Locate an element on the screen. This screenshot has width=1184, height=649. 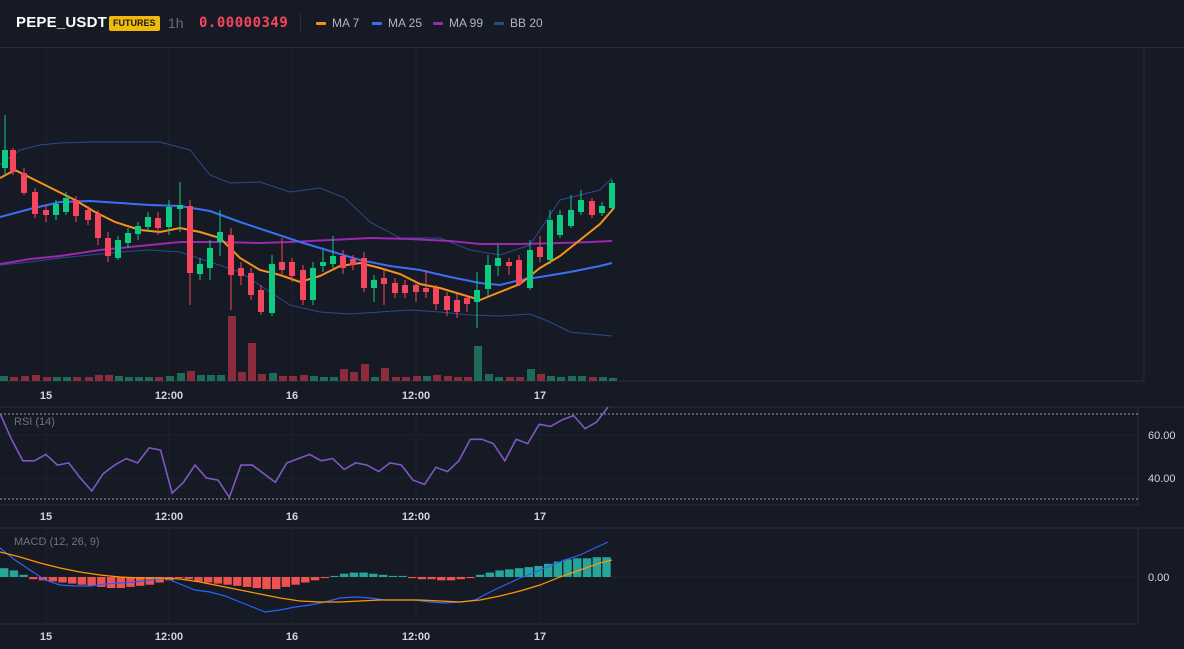
legend-ma7: MA 7 is located at coordinates (337, 23).